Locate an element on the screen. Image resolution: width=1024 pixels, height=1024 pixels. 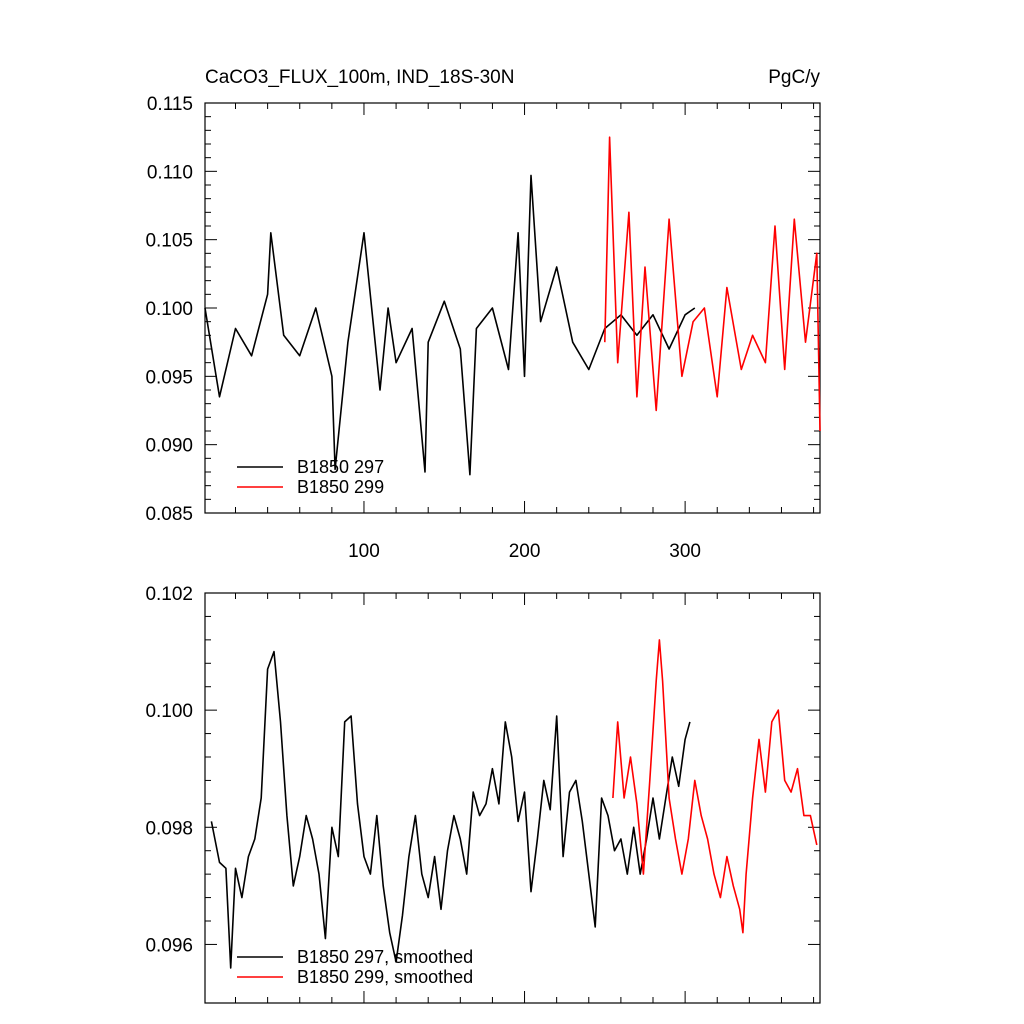
bottom-legend-label-2: B1850 299, smoothed is located at coordinates (385, 977).